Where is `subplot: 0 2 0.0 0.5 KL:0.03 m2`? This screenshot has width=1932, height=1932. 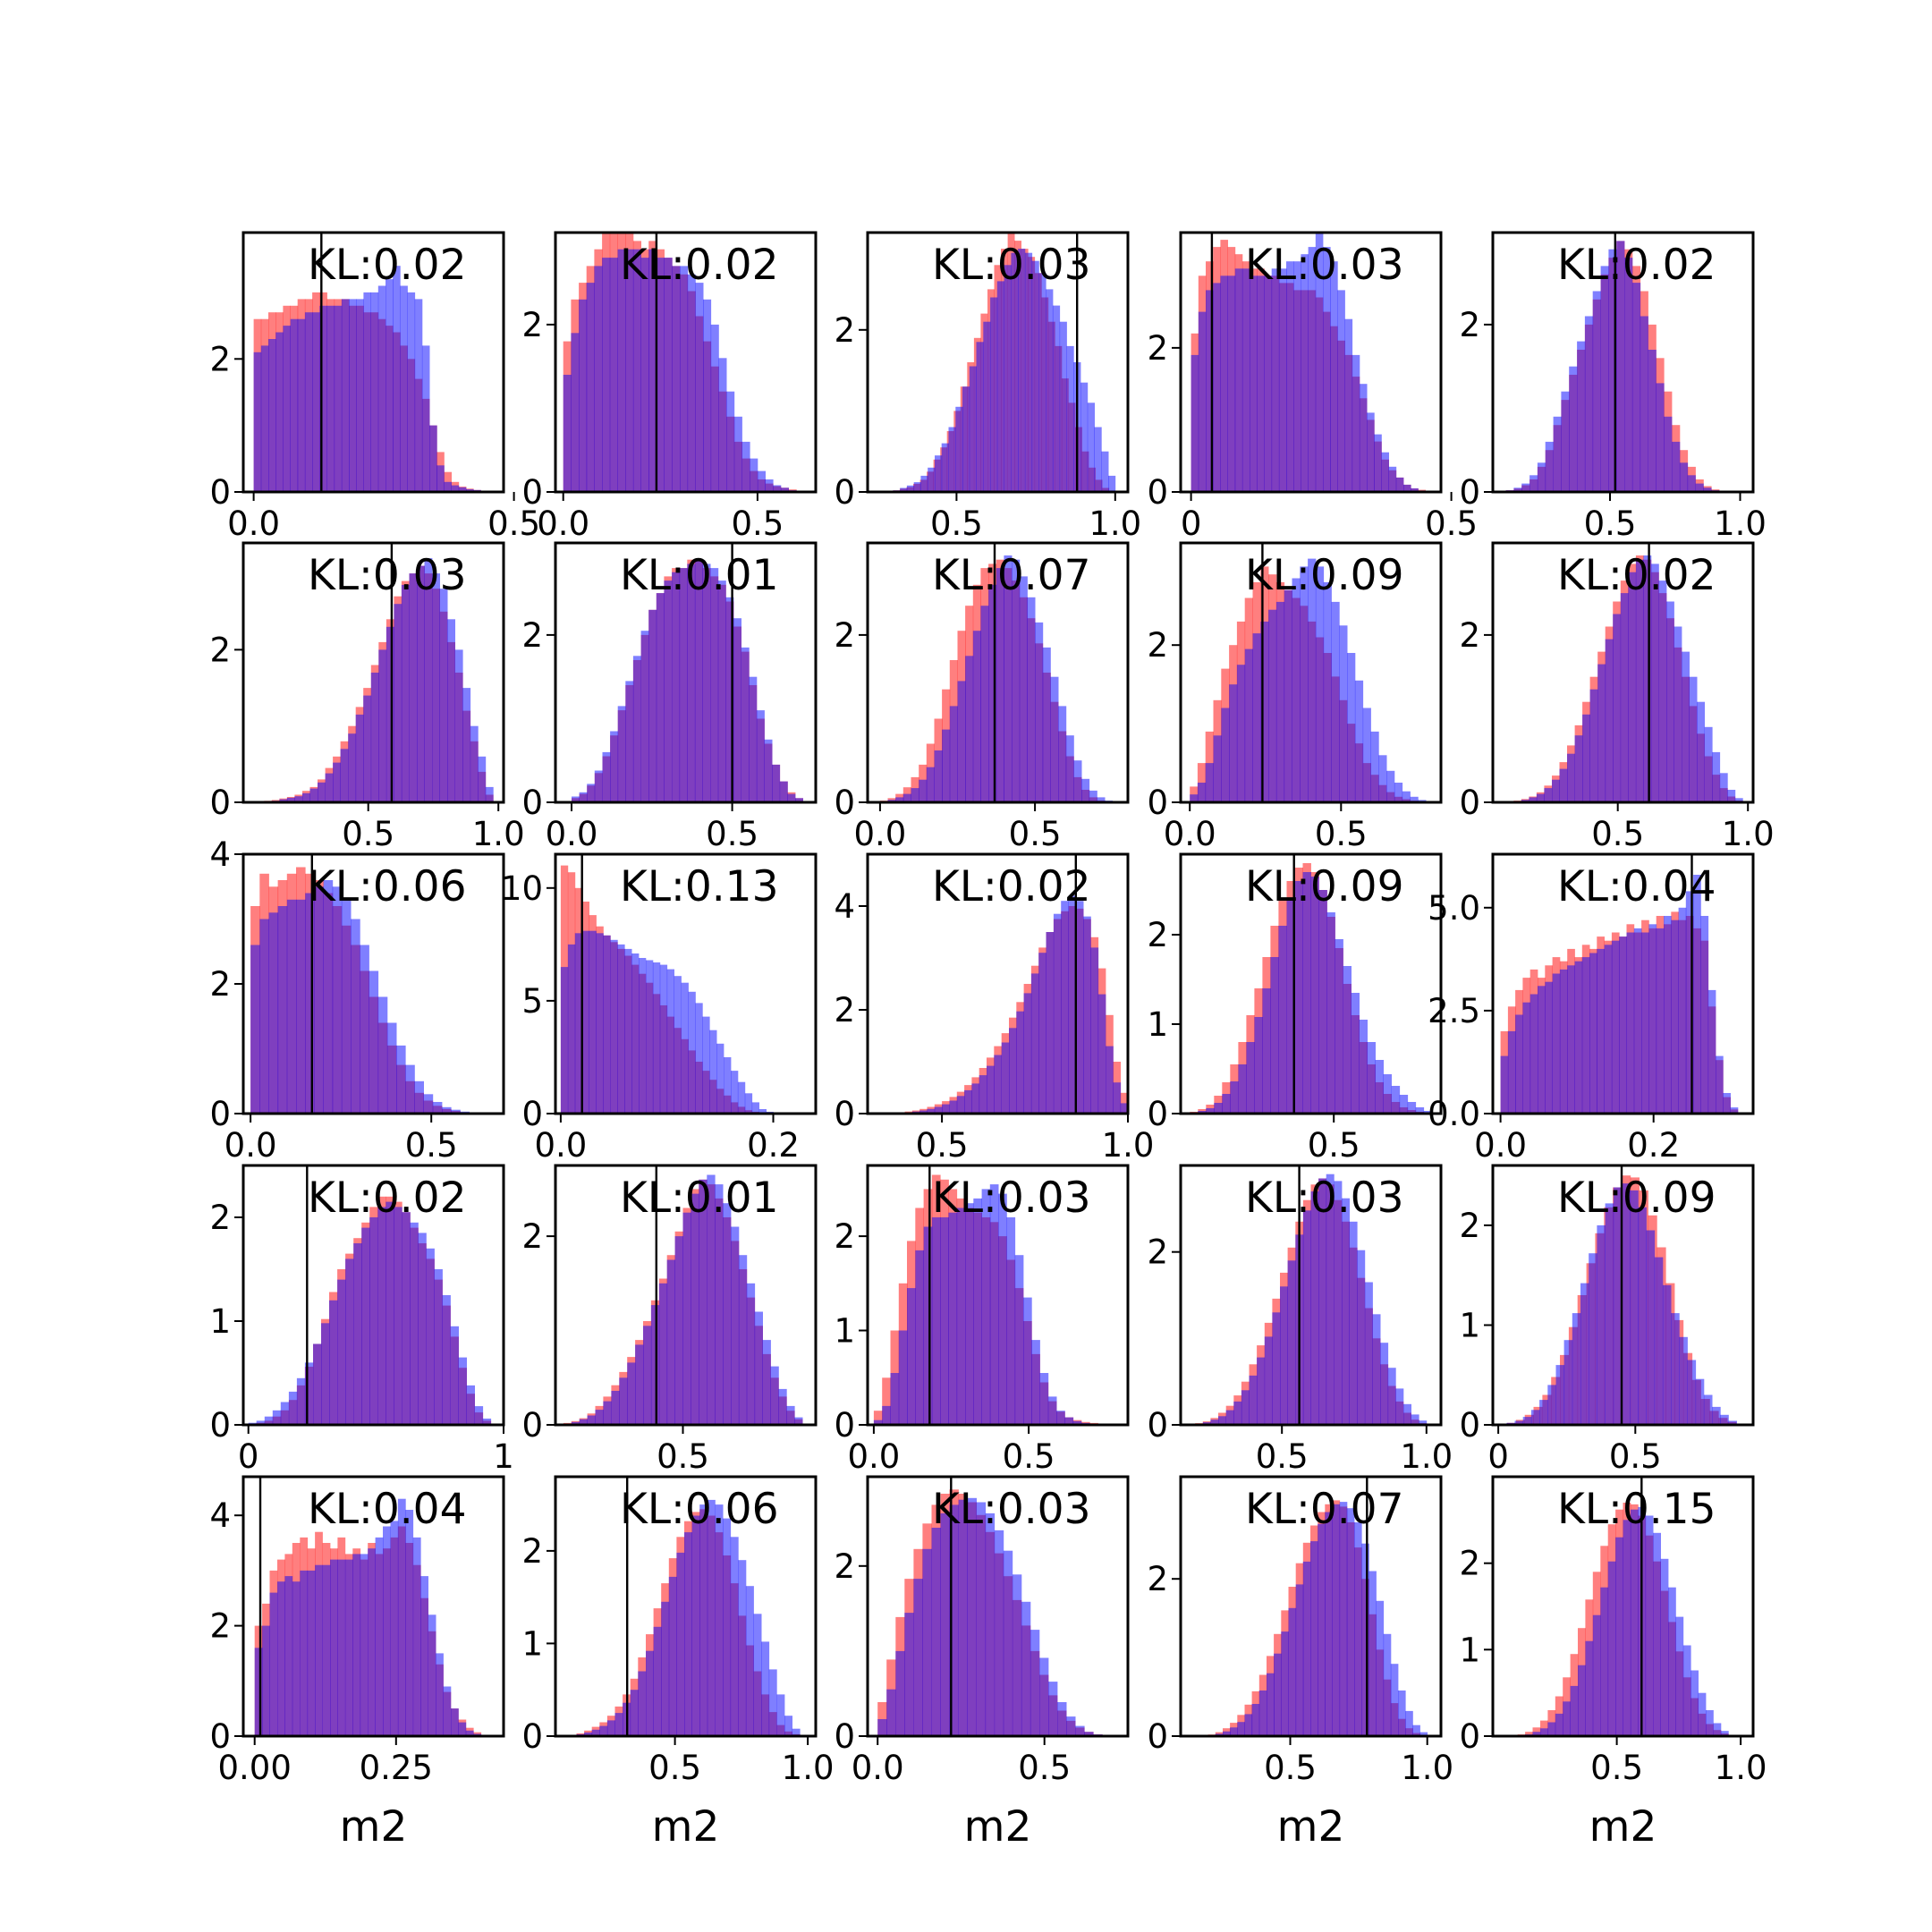
subplot: 0 2 0.0 0.5 KL:0.03 m2 is located at coordinates (982, 1663).